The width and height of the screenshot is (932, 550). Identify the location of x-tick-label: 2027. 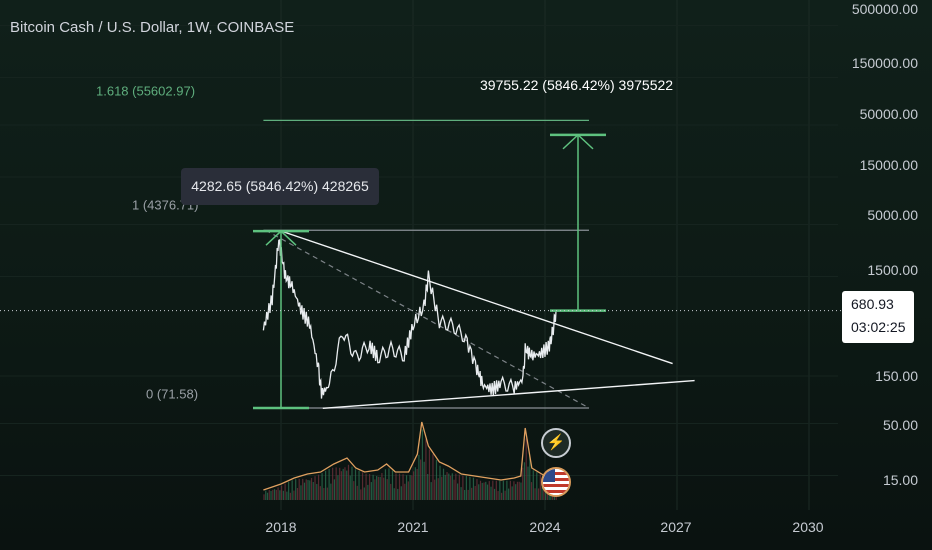
(676, 527).